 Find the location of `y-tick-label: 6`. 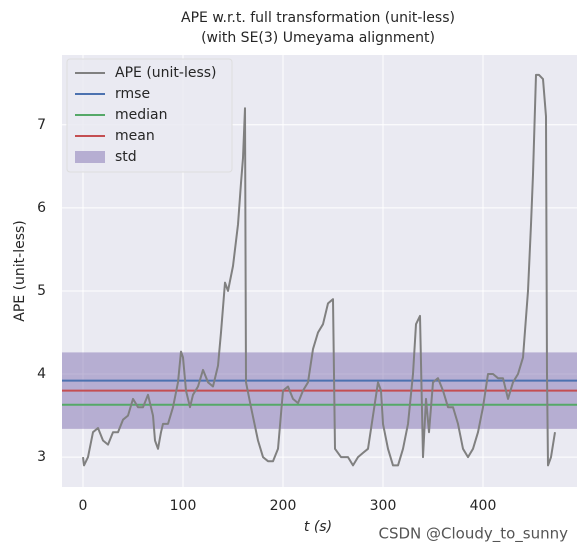

y-tick-label: 6 is located at coordinates (41, 208).